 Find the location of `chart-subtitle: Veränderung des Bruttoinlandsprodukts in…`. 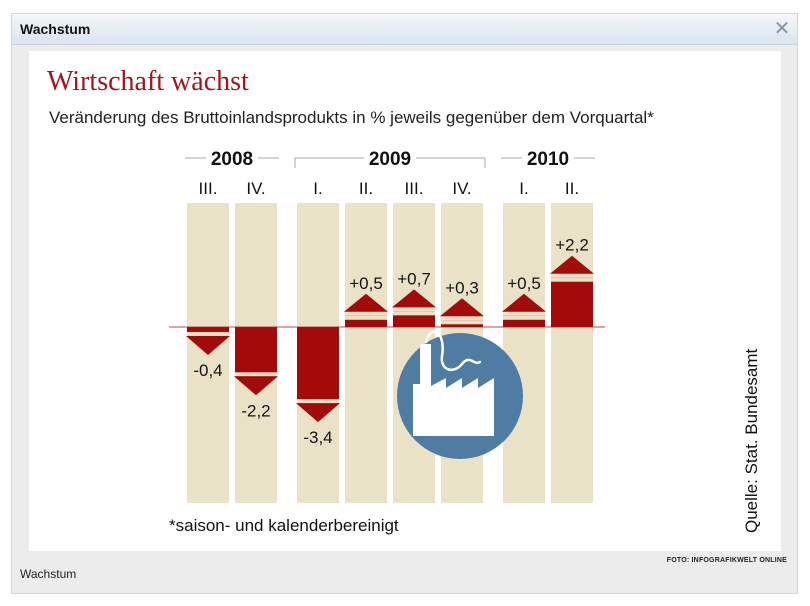

chart-subtitle: Veränderung des Bruttoinlandsprodukts in… is located at coordinates (351, 117).